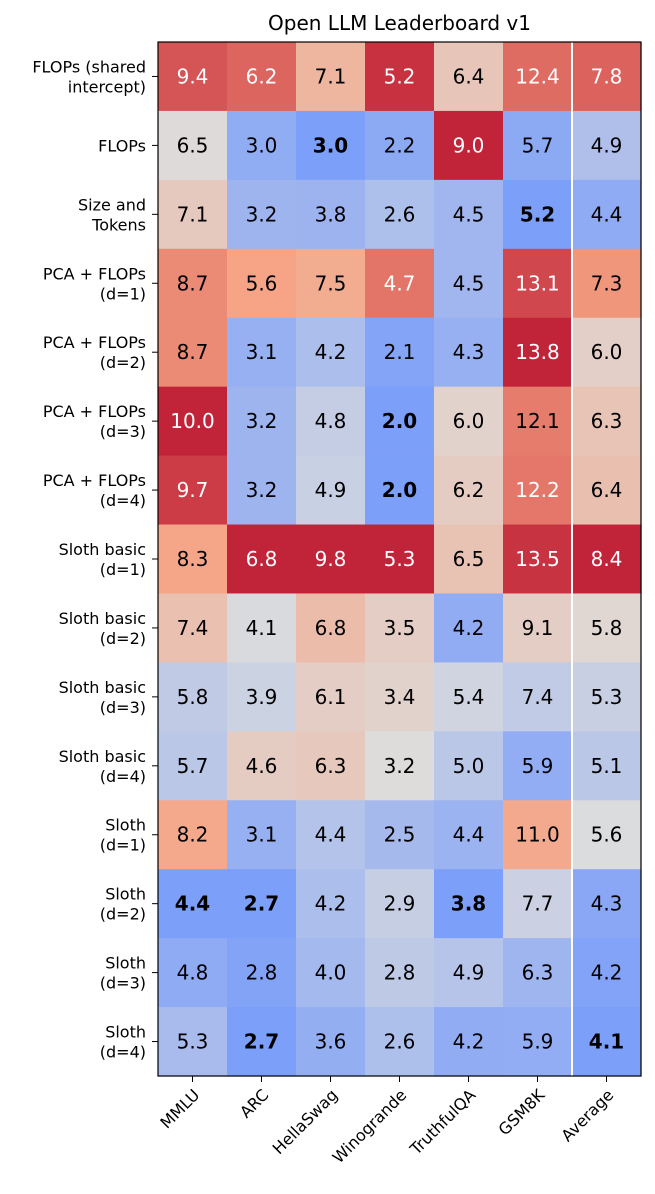 The width and height of the screenshot is (655, 1194). I want to click on cell-value: 5.2, so click(537, 214).